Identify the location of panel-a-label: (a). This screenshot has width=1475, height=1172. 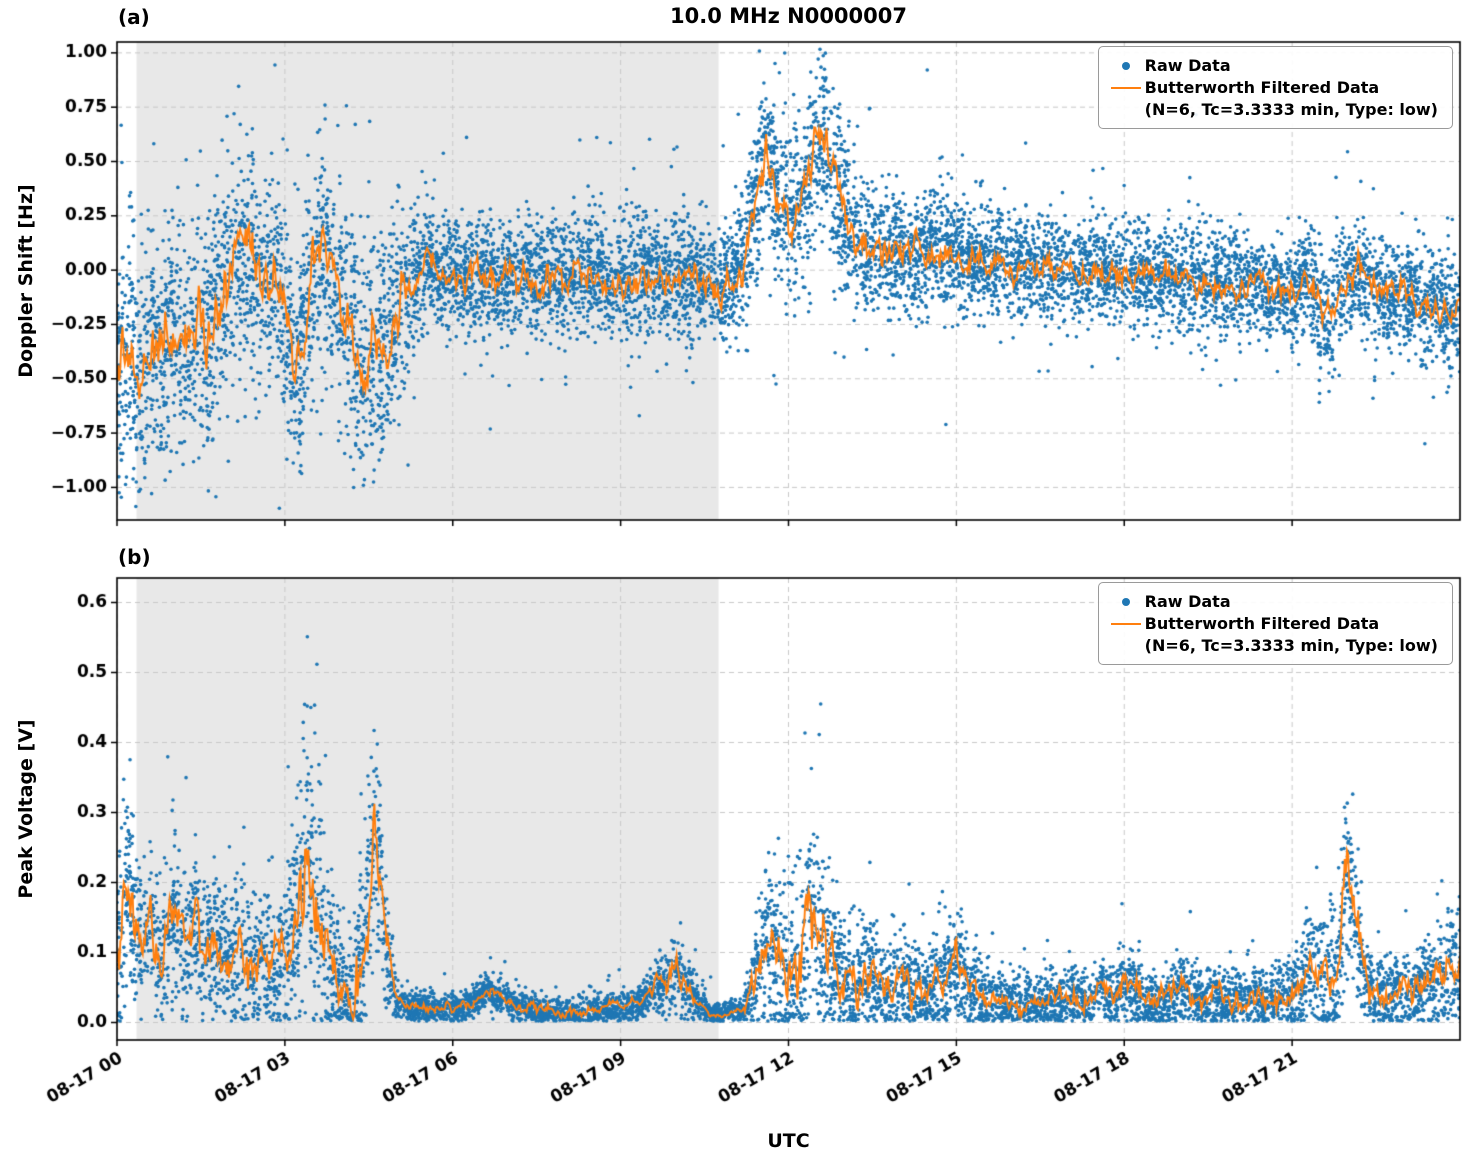
(134, 17).